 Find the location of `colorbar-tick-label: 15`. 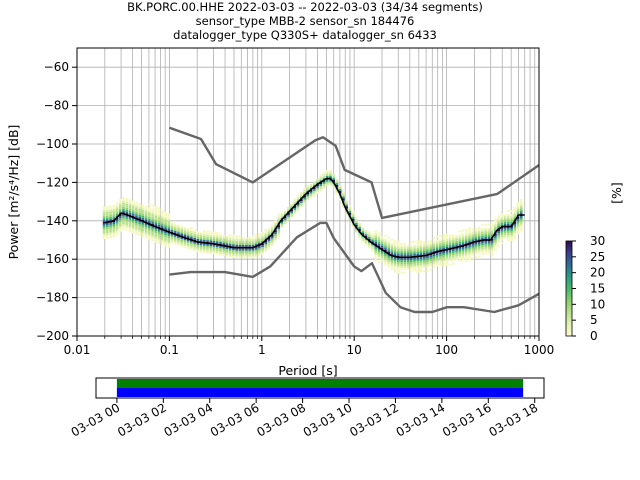

colorbar-tick-label: 15 is located at coordinates (597, 289).